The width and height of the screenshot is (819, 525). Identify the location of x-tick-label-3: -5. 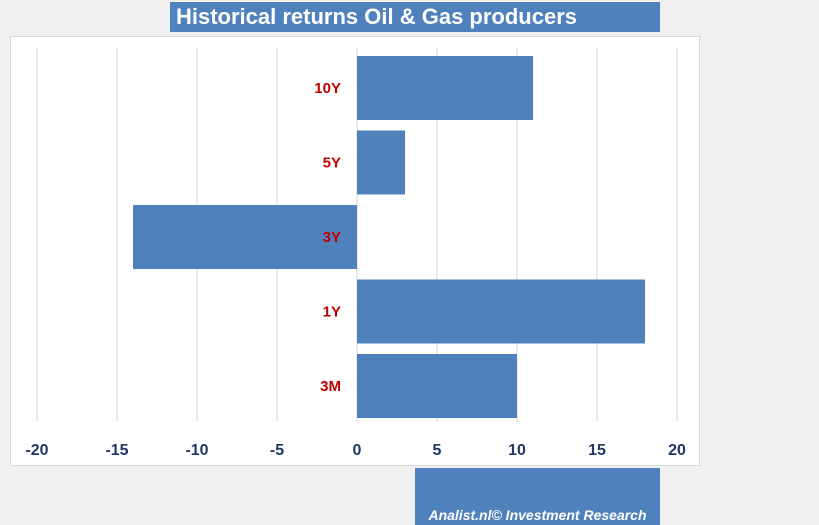
(277, 450).